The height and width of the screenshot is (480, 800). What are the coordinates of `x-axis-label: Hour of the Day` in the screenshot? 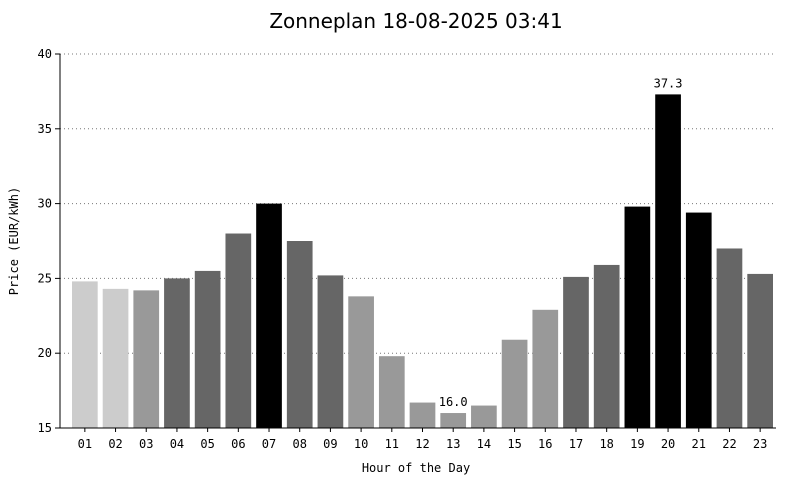 It's located at (416, 468).